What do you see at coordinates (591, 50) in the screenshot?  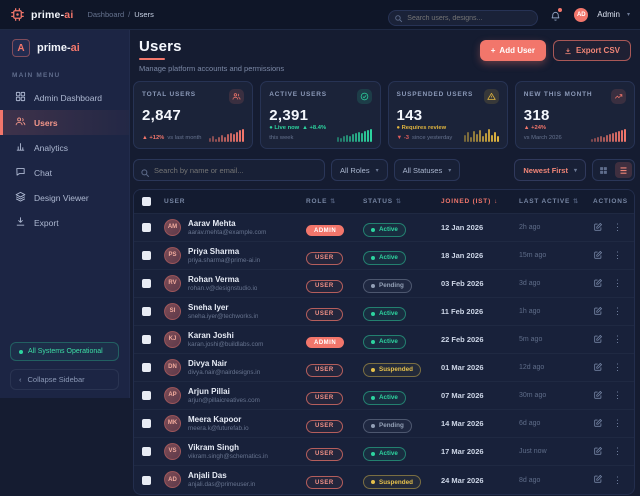 I see `export-csv-button: Export CSV` at bounding box center [591, 50].